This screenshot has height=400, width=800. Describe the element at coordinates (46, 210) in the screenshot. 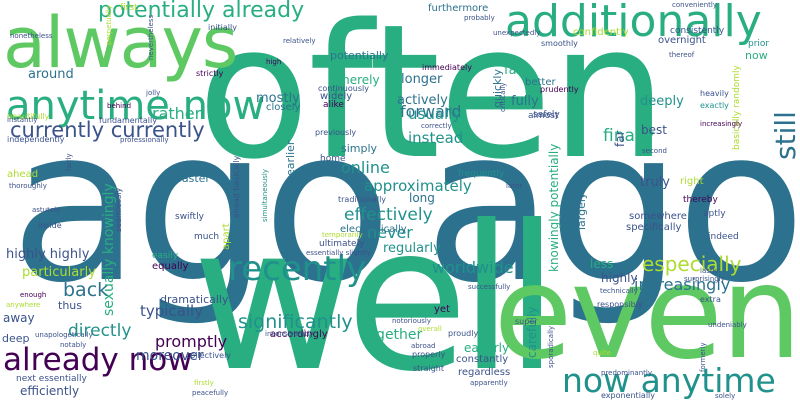

I see `cloud-word: astutely` at that location.